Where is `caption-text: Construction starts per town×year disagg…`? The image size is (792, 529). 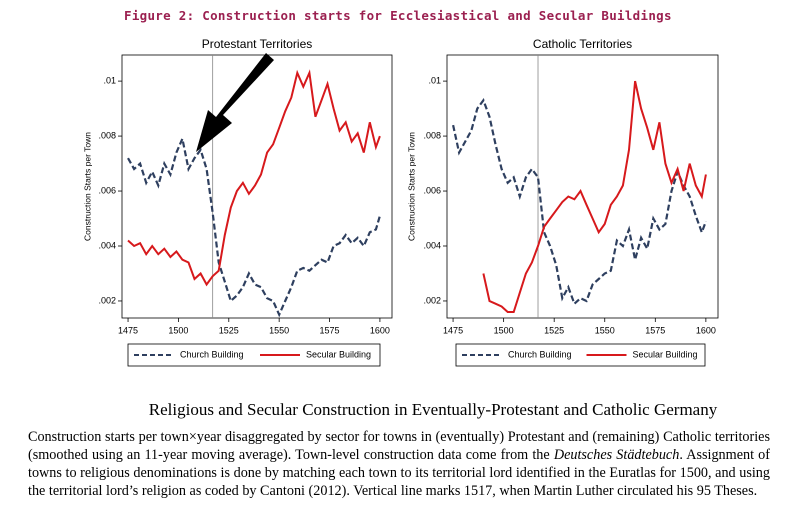
caption-text: Construction starts per town×year disagg… is located at coordinates (399, 446).